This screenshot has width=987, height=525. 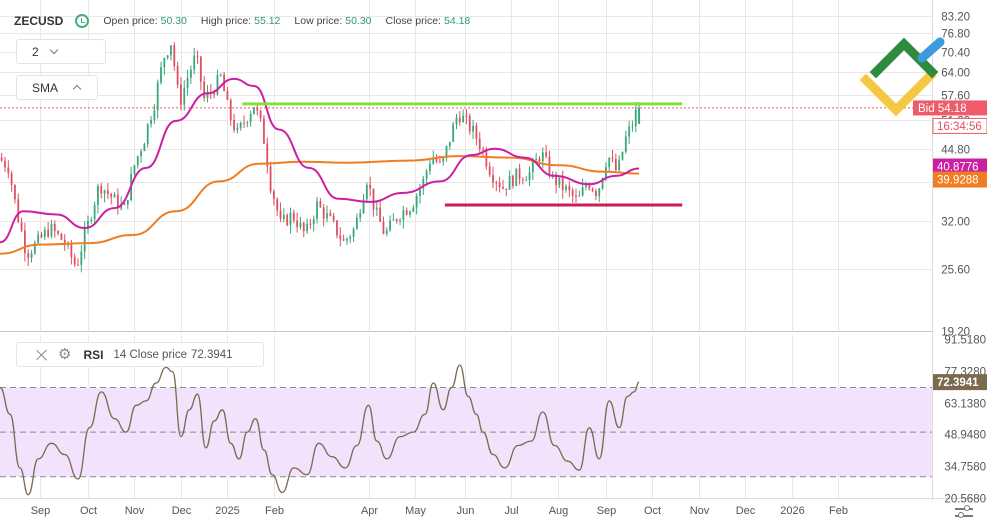 What do you see at coordinates (955, 223) in the screenshot?
I see `y-tick-label: 32.00` at bounding box center [955, 223].